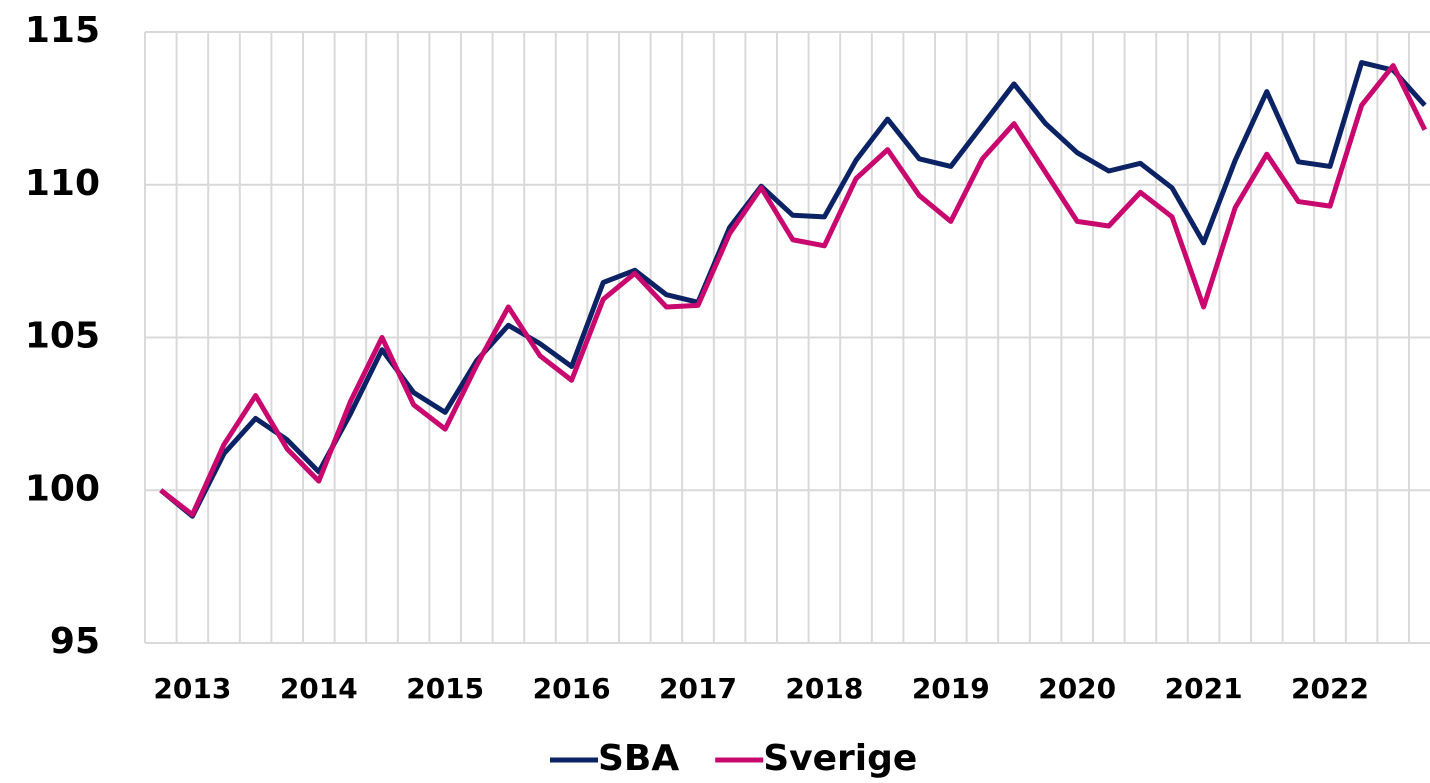 Image resolution: width=1430 pixels, height=783 pixels. I want to click on y-tick-label: 105, so click(62, 336).